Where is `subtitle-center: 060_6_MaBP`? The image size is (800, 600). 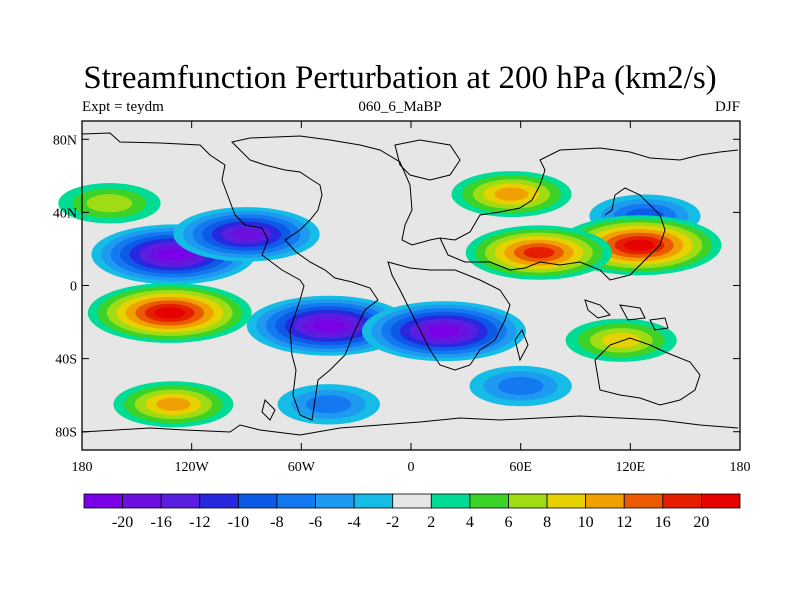 subtitle-center: 060_6_MaBP is located at coordinates (400, 107).